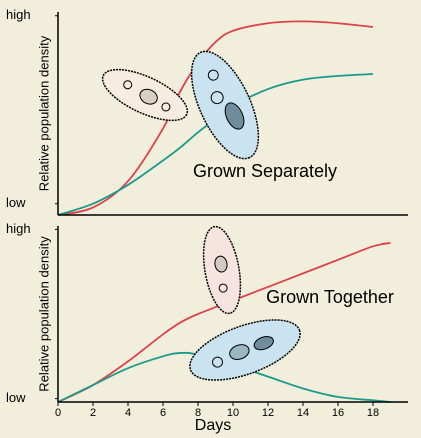  Describe the element at coordinates (93, 413) in the screenshot. I see `x-tick-label: 2` at that location.